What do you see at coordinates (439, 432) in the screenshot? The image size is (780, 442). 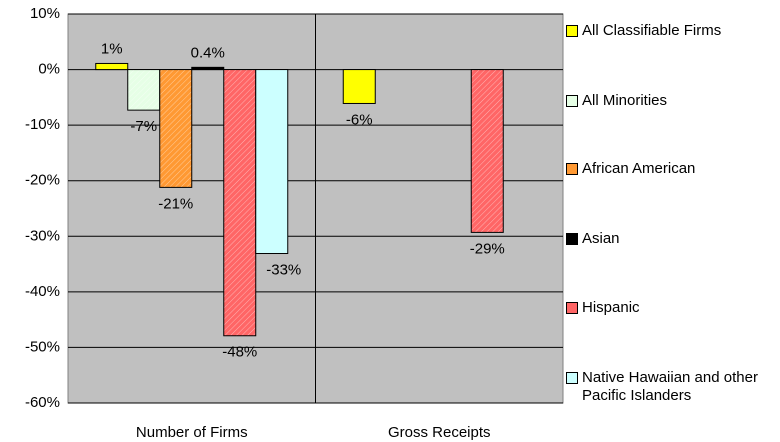 I see `x-tick-label: Gross Receipts` at bounding box center [439, 432].